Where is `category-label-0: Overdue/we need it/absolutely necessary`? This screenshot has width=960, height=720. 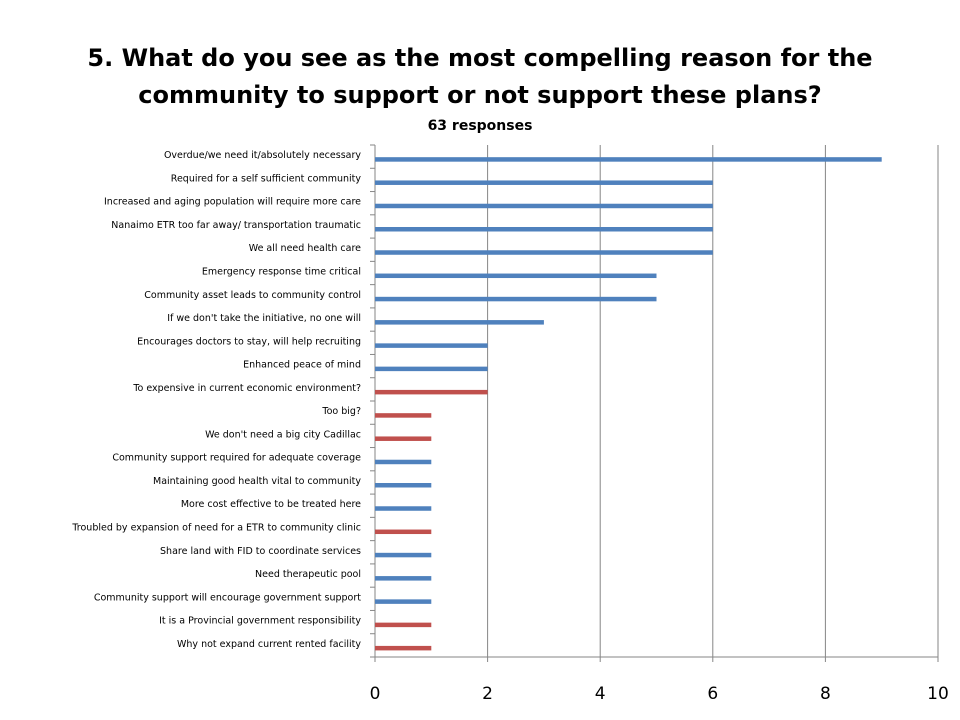
category-label-0: Overdue/we need it/absolutely necessary is located at coordinates (262, 155).